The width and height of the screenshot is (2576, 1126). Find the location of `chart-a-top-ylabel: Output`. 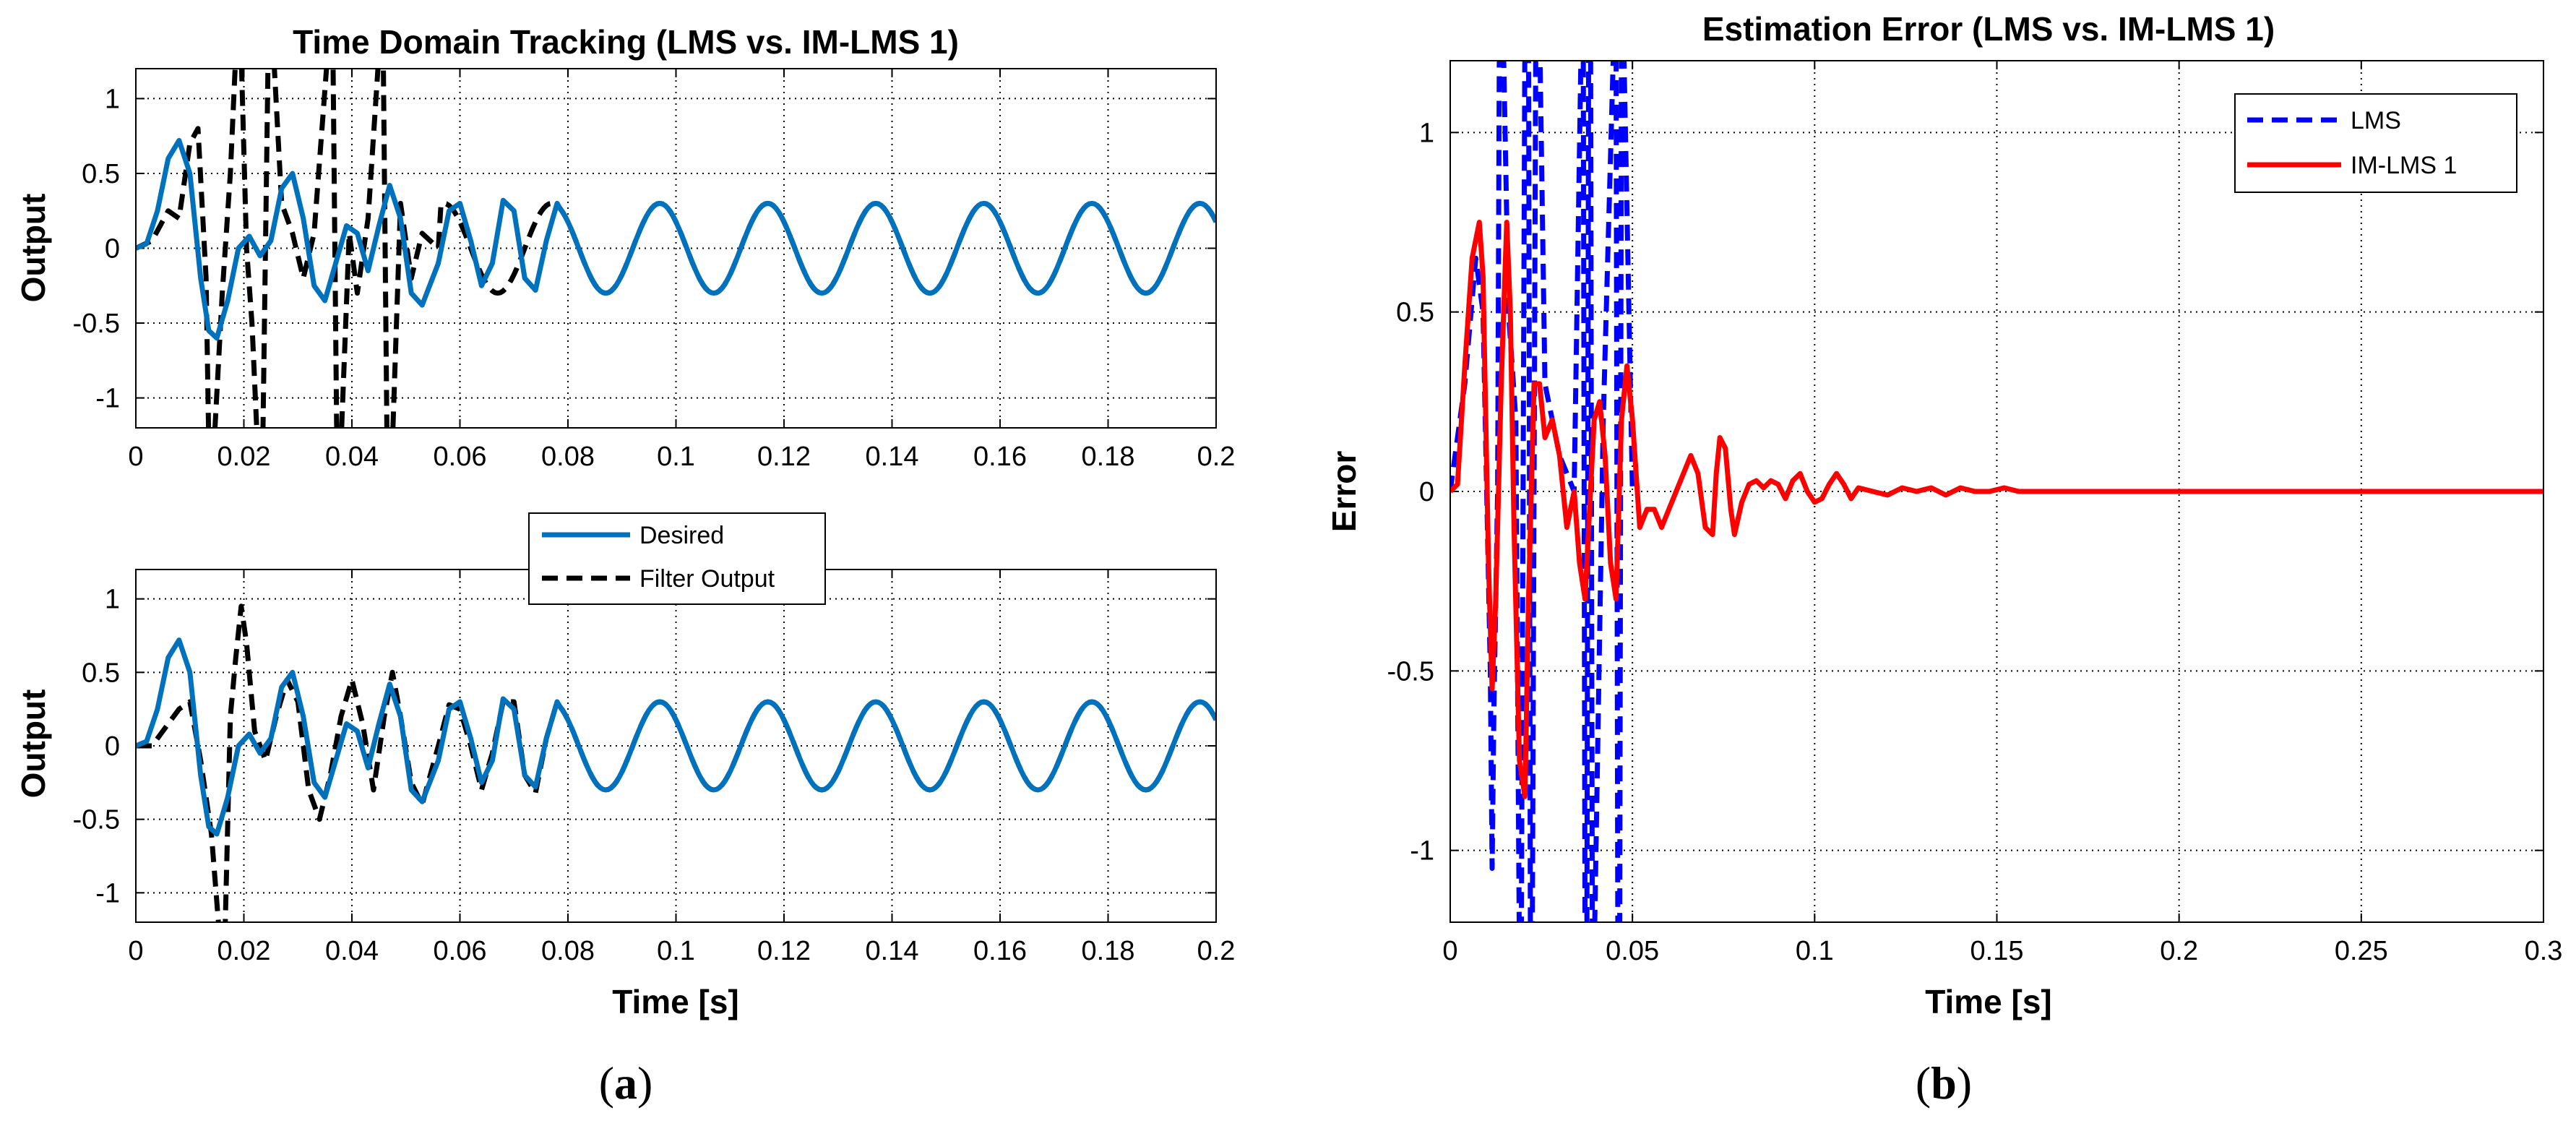

chart-a-top-ylabel: Output is located at coordinates (33, 248).